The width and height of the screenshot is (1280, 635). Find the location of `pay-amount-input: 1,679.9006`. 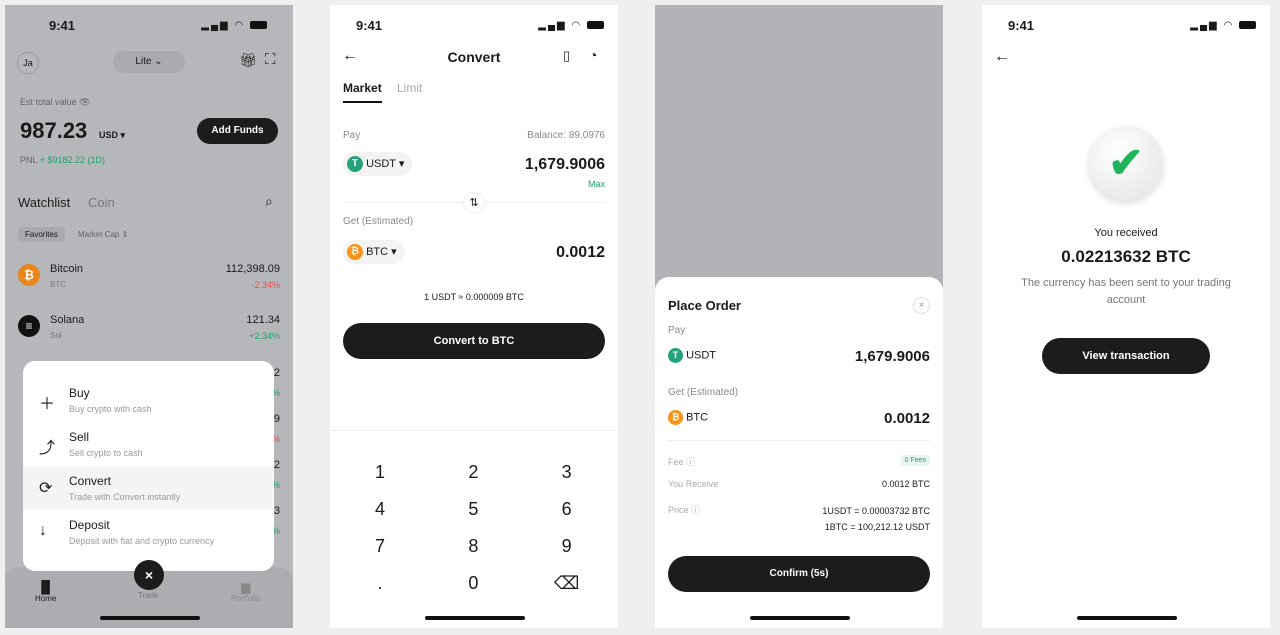

pay-amount-input: 1,679.9006 is located at coordinates (564, 164).